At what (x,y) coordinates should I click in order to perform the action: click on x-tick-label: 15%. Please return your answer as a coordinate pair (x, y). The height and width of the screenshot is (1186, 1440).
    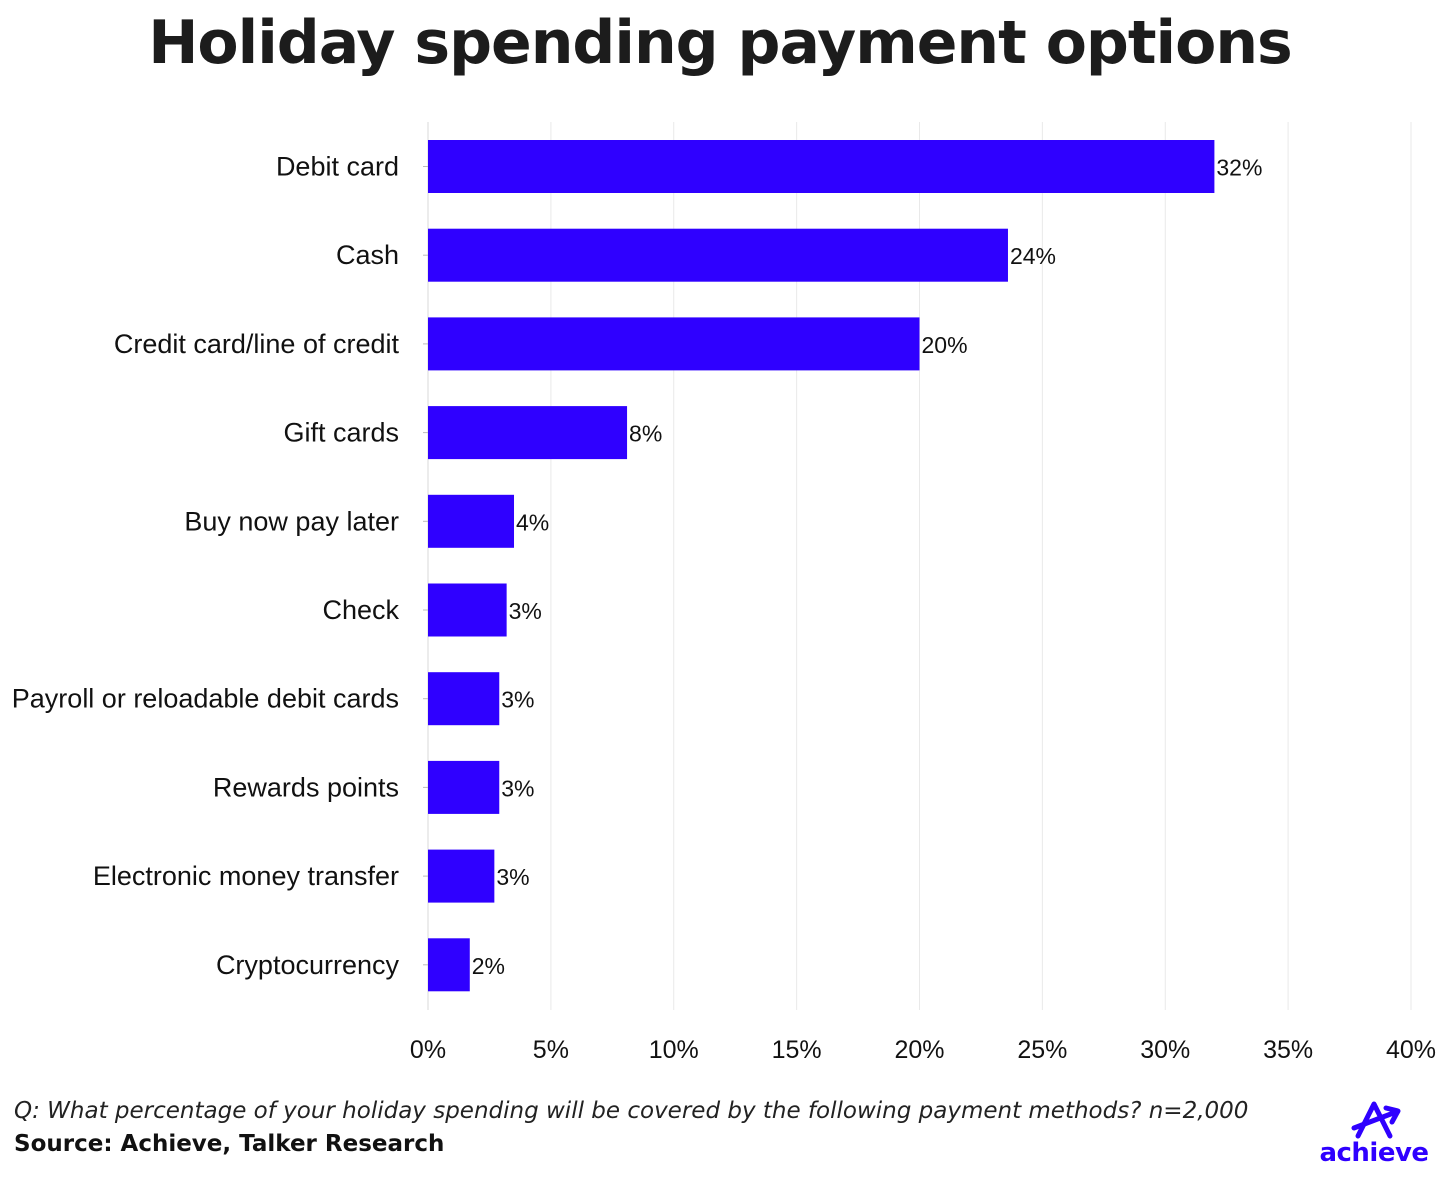
    Looking at the image, I should click on (797, 1050).